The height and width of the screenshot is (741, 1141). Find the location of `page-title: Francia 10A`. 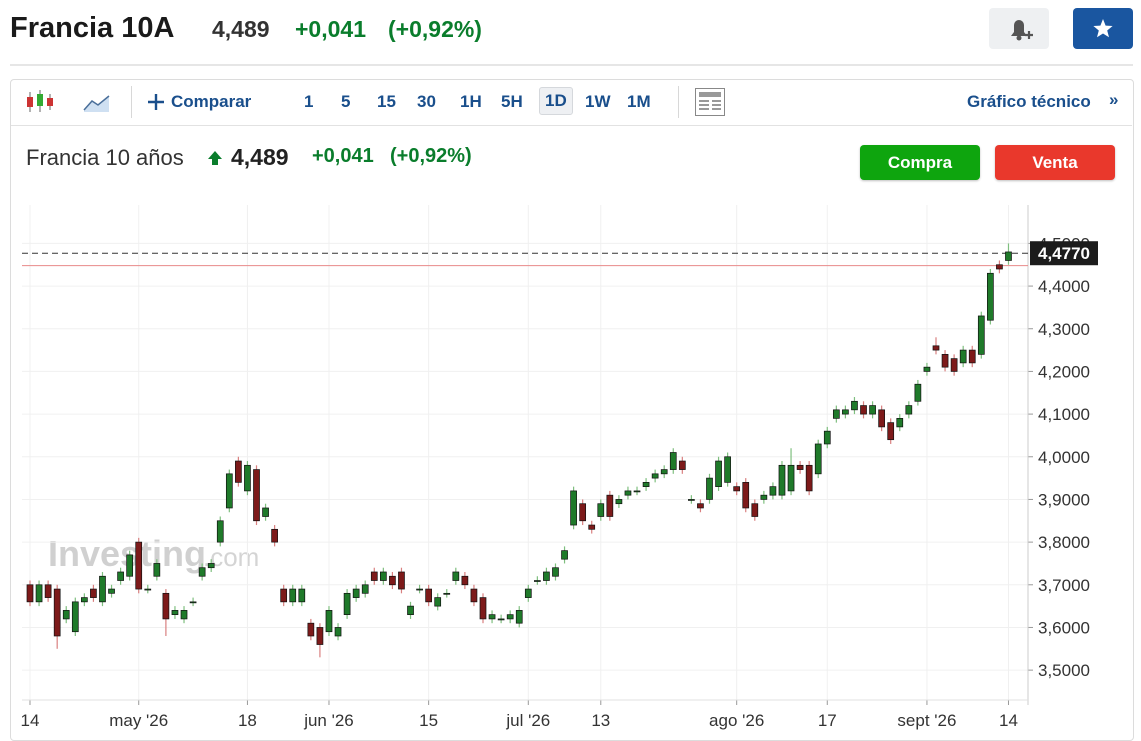

page-title: Francia 10A is located at coordinates (92, 28).